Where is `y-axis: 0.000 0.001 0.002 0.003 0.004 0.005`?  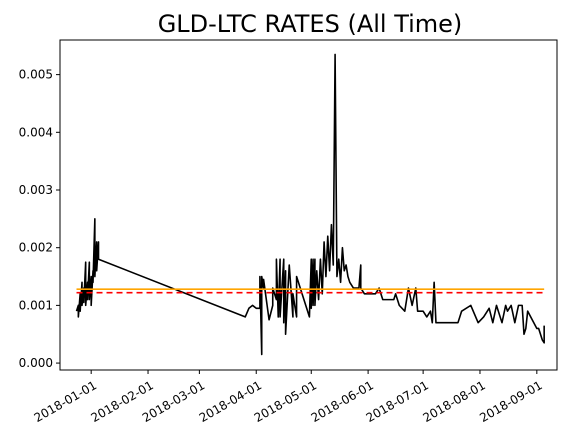 y-axis: 0.000 0.001 0.002 0.003 0.004 0.005 is located at coordinates (39, 219).